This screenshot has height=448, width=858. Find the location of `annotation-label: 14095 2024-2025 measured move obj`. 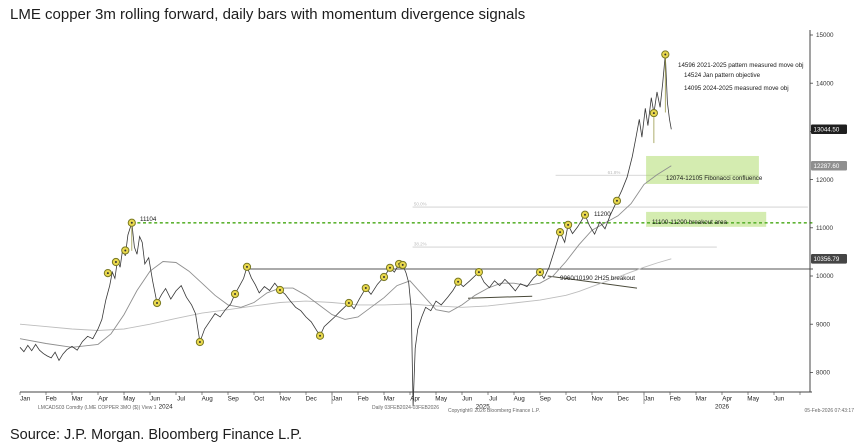

annotation-label: 14095 2024-2025 measured move obj is located at coordinates (736, 88).